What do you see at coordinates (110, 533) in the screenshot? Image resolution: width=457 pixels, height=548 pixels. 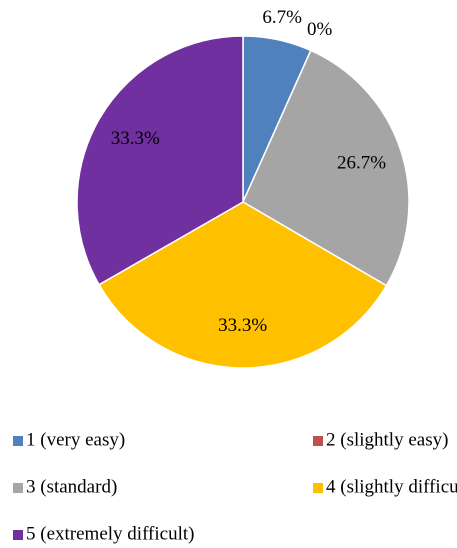 I see `legend-label: 5 (extremely difficult)` at bounding box center [110, 533].